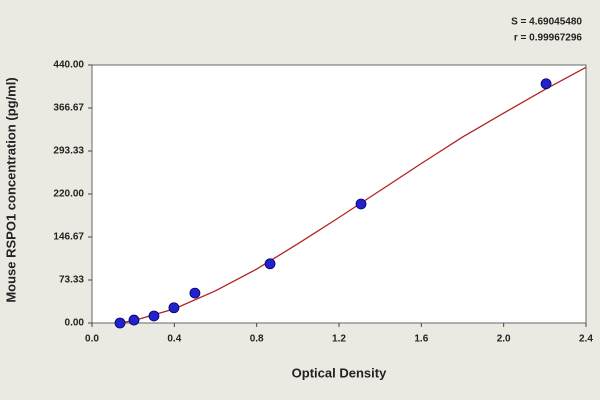 This screenshot has height=400, width=600. Describe the element at coordinates (68, 194) in the screenshot. I see `y-tick-label: 220.00` at that location.